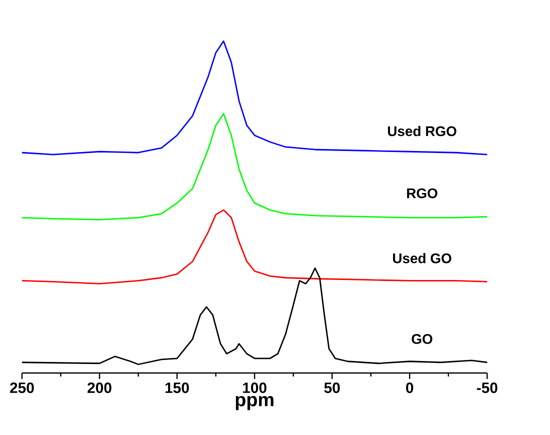 The width and height of the screenshot is (550, 435). I want to click on x-tick-label: 100, so click(254, 388).